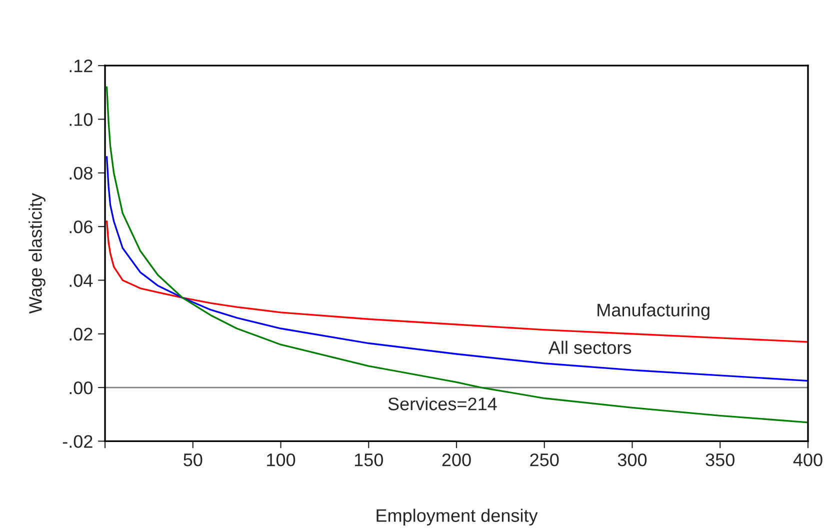 Image resolution: width=827 pixels, height=529 pixels. Describe the element at coordinates (807, 459) in the screenshot. I see `x-tick-label: 400` at that location.